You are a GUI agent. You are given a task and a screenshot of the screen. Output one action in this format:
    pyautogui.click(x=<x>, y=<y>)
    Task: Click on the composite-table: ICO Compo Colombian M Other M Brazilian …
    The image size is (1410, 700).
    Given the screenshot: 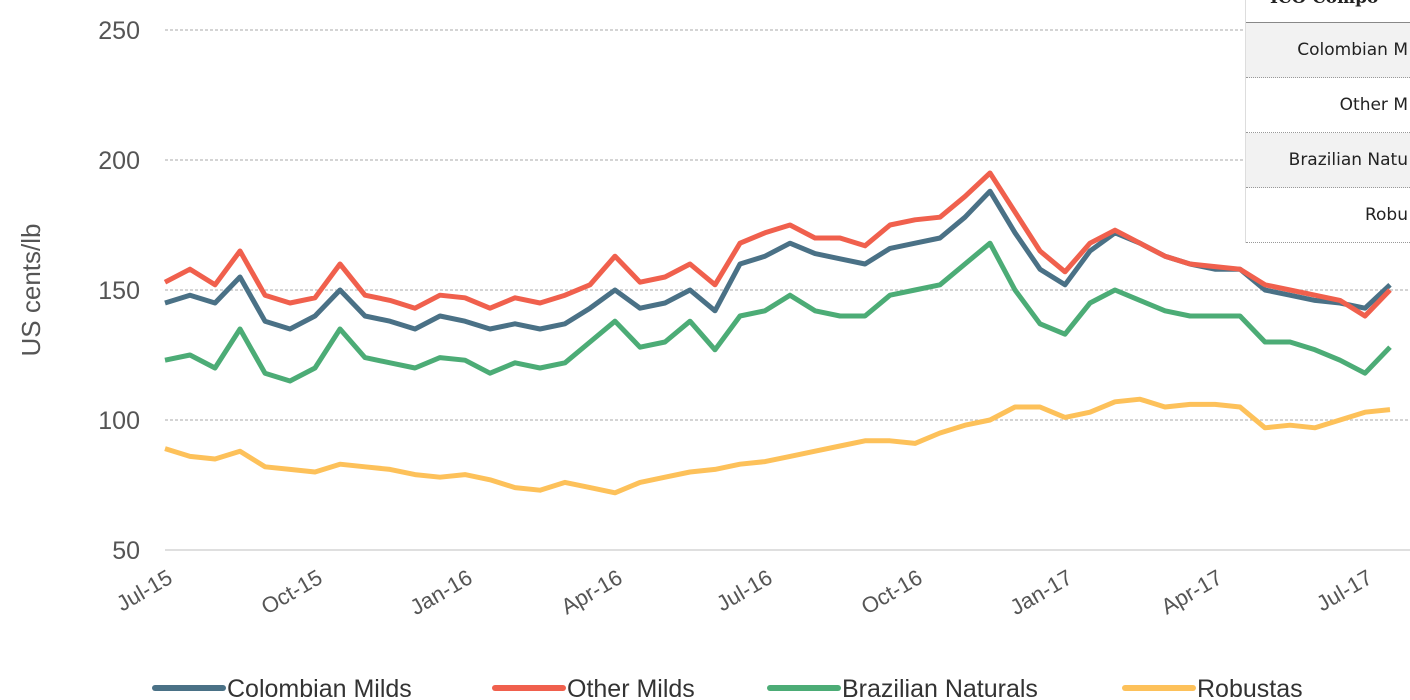 What is the action you would take?
    pyautogui.click(x=1327, y=121)
    